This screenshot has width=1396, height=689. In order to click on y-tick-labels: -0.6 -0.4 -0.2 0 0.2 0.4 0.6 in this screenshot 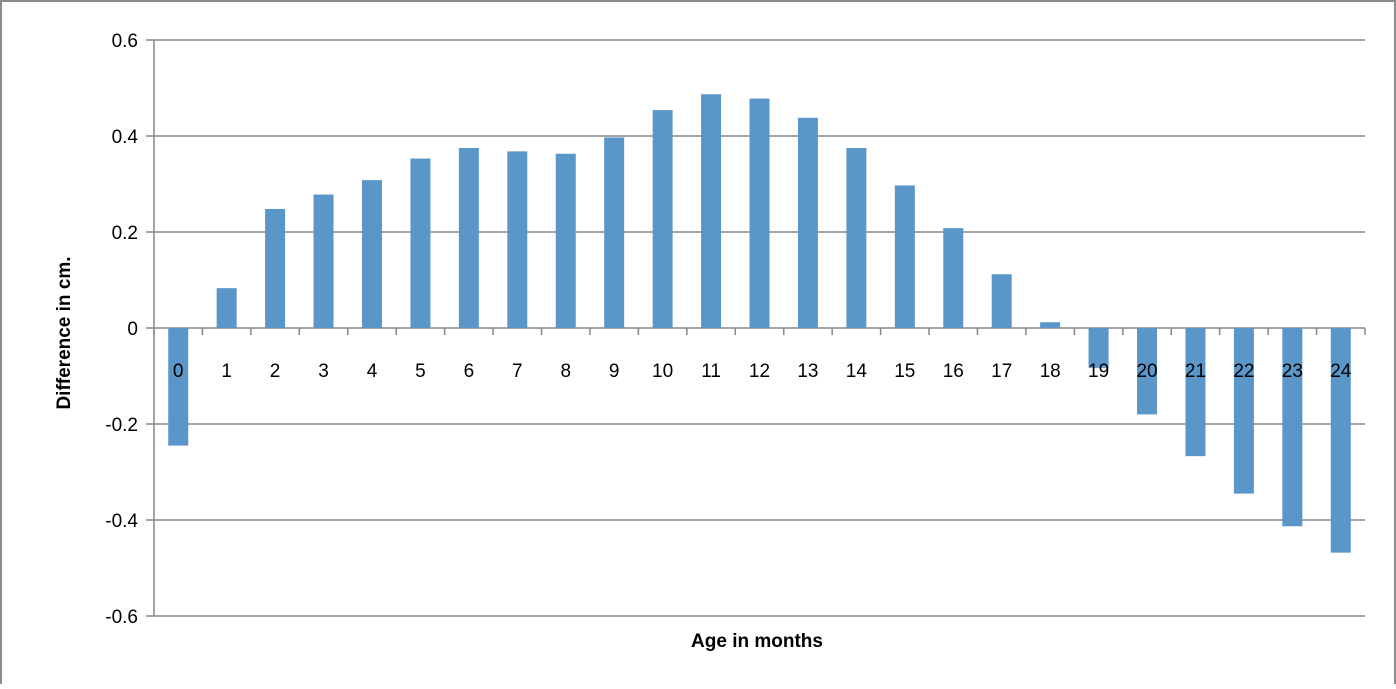, I will do `click(121, 329)`.